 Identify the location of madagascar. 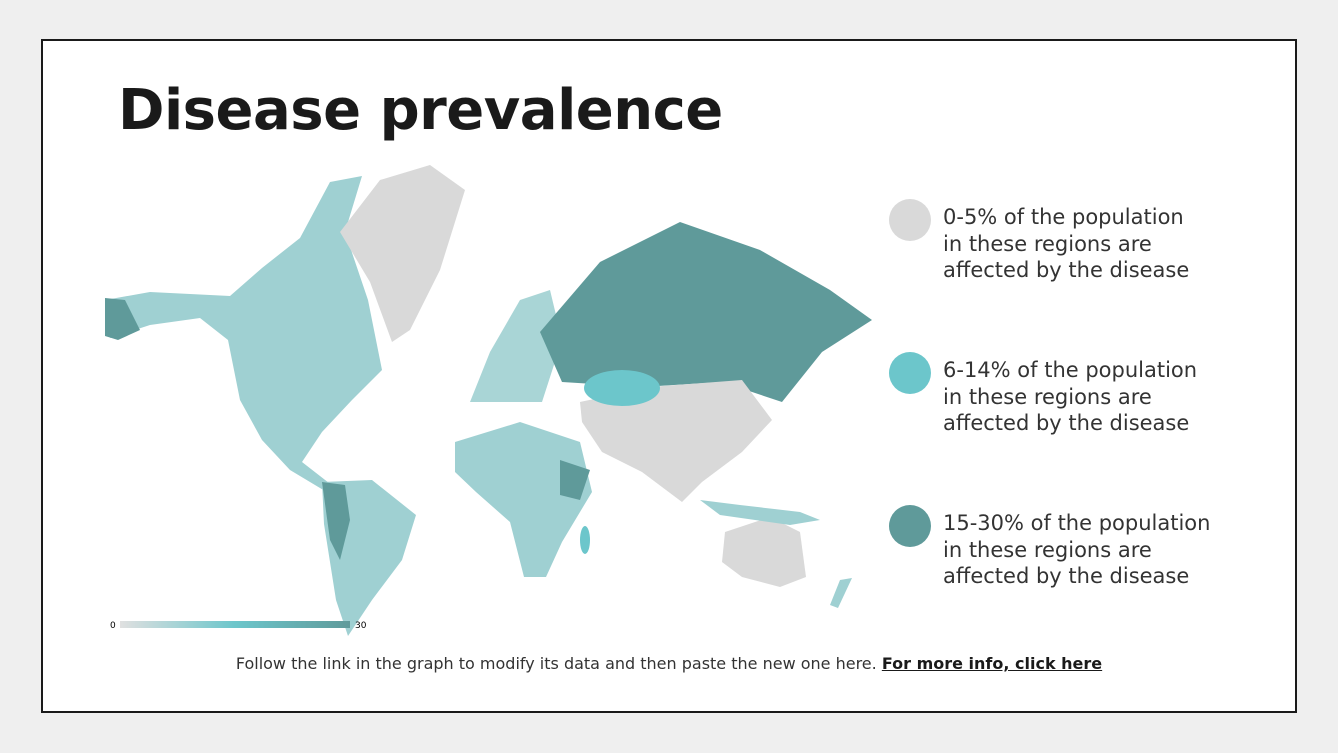
(585, 540).